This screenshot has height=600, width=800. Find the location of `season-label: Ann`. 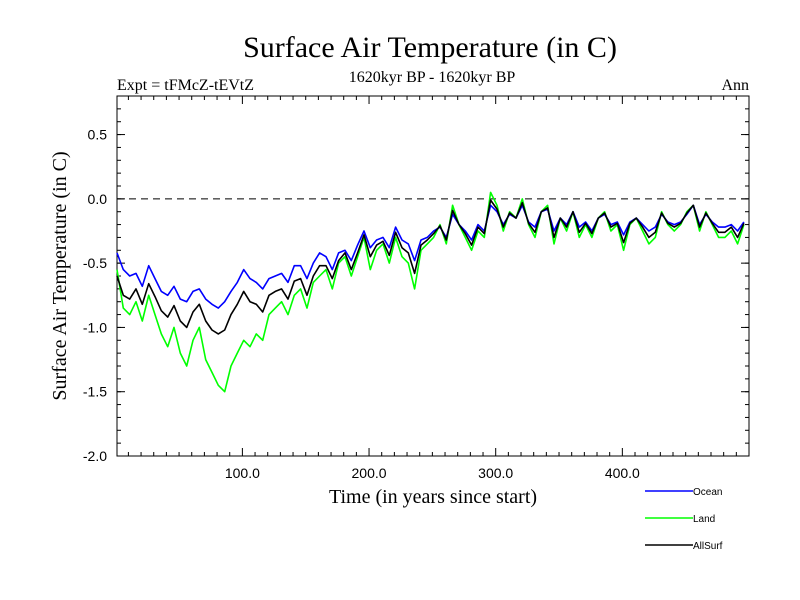

season-label: Ann is located at coordinates (735, 85).